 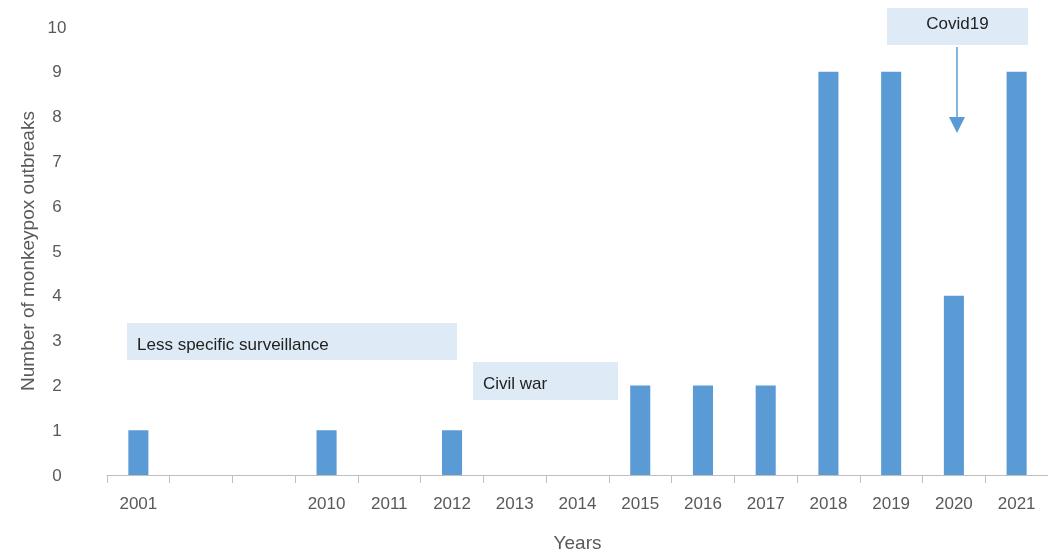 I want to click on x-axis-title: Years, so click(x=577, y=542).